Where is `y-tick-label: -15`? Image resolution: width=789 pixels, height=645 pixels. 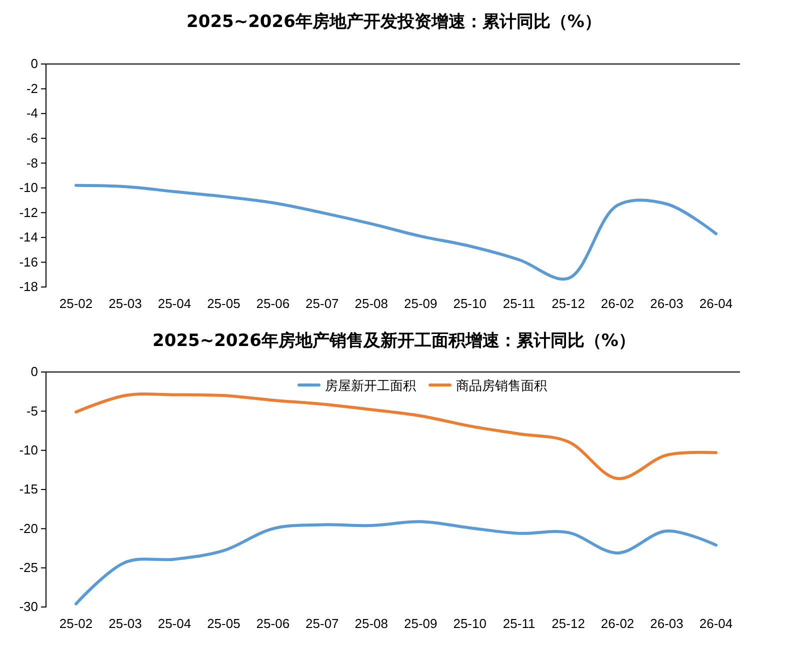 y-tick-label: -15 is located at coordinates (28, 489).